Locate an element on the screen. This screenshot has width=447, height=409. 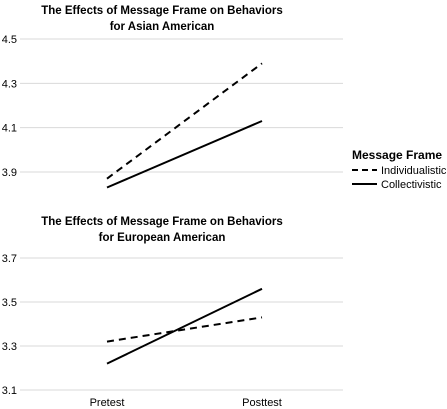
top-series-line-individualistic is located at coordinates (184, 121).